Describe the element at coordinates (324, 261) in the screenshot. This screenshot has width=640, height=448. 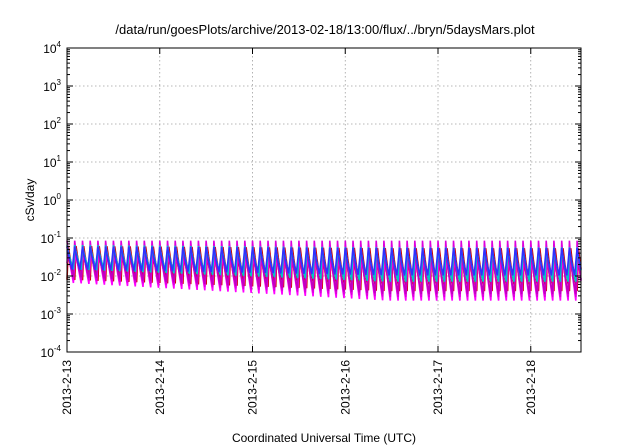
I see `series-line` at that location.